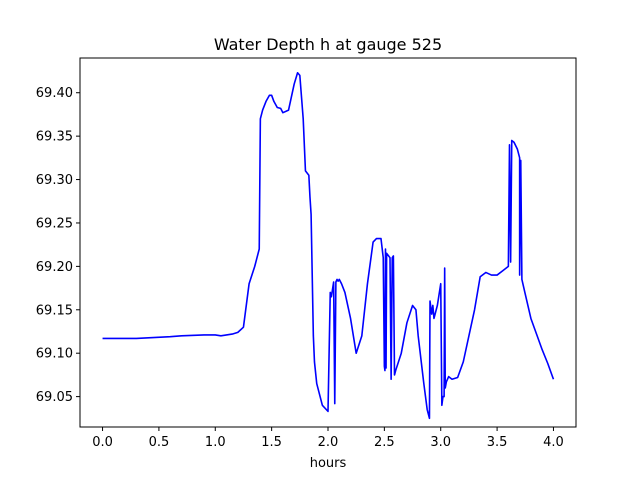  Describe the element at coordinates (271, 442) in the screenshot. I see `x-tick-label: 1.5` at that location.